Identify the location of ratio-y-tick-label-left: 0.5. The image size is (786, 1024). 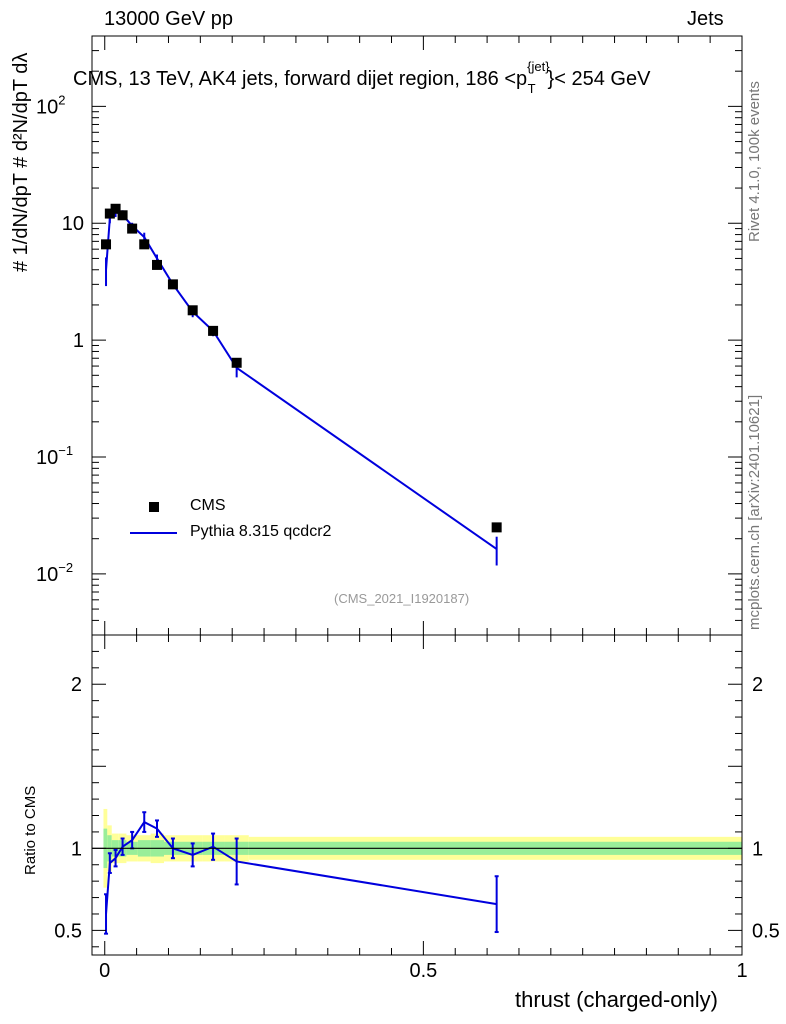
(68, 931).